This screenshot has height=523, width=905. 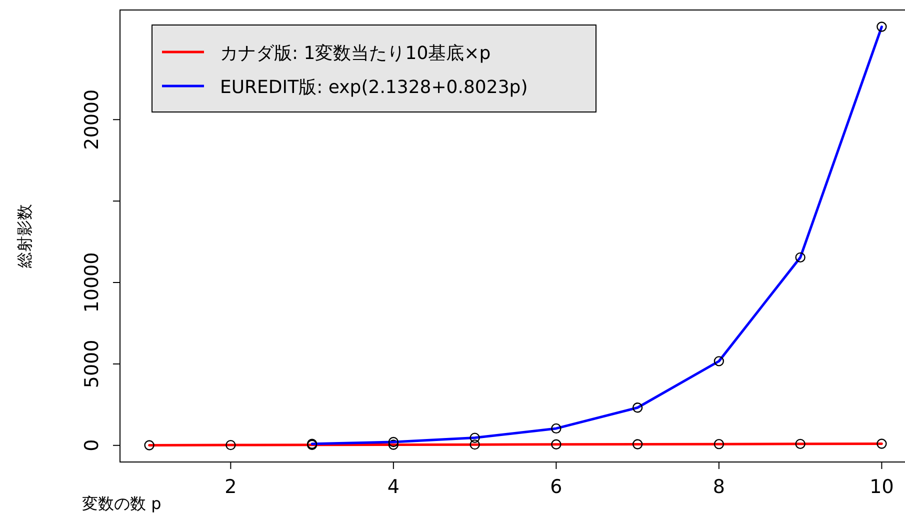 What do you see at coordinates (230, 487) in the screenshot?
I see `x-tick-label: 2` at bounding box center [230, 487].